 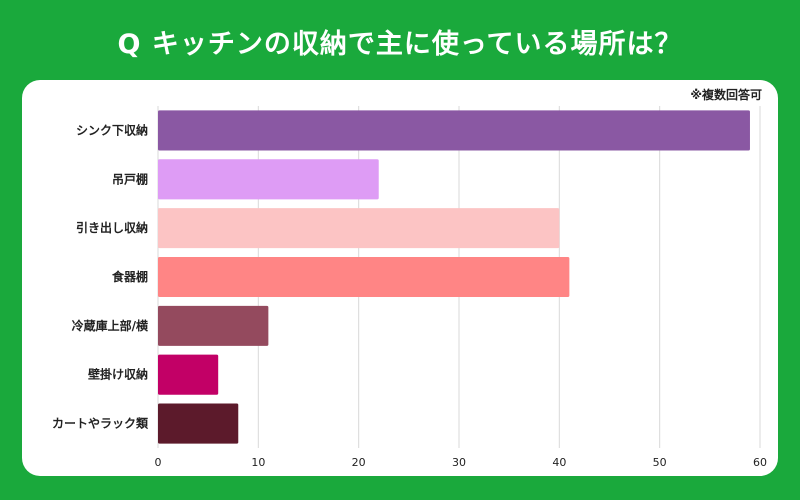 I want to click on category-label: シンク下収納, so click(x=112, y=129).